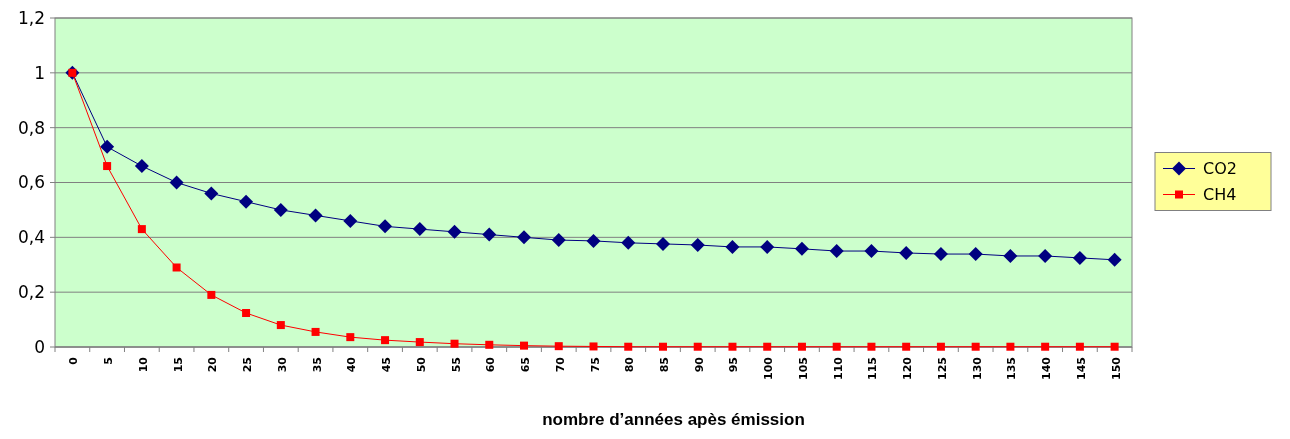  Describe the element at coordinates (1220, 195) in the screenshot. I see `legend-label: CH4` at that location.